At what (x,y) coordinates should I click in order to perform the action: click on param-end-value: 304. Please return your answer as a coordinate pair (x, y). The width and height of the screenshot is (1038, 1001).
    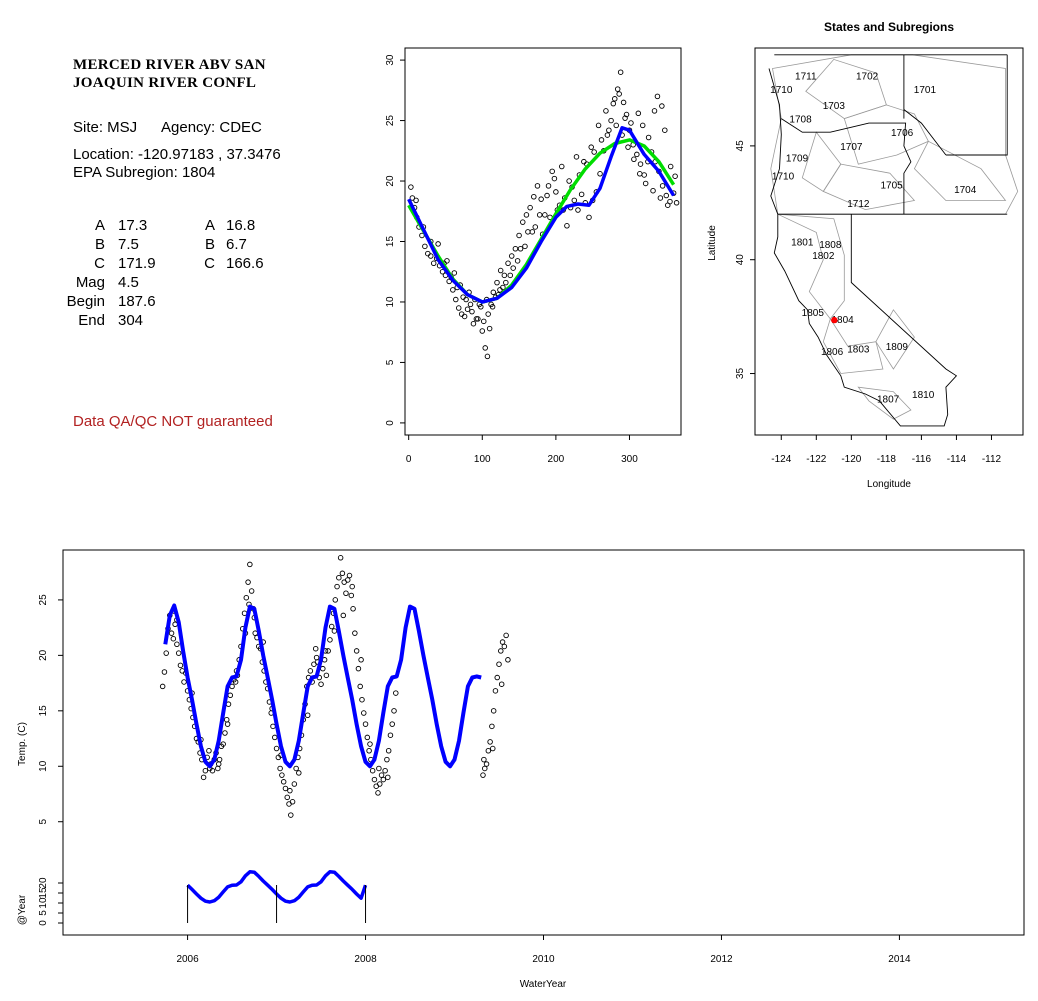
    Looking at the image, I should click on (131, 320).